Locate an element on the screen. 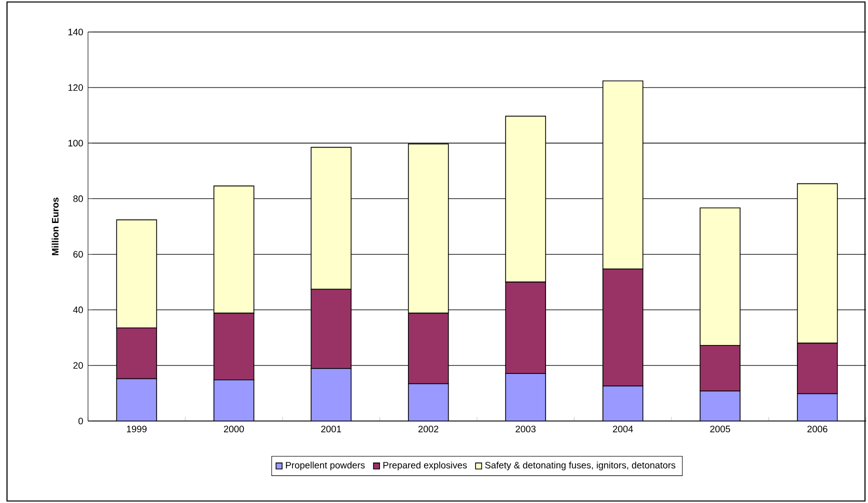 The image size is (868, 503). legend-label: Propellent powders is located at coordinates (325, 466).